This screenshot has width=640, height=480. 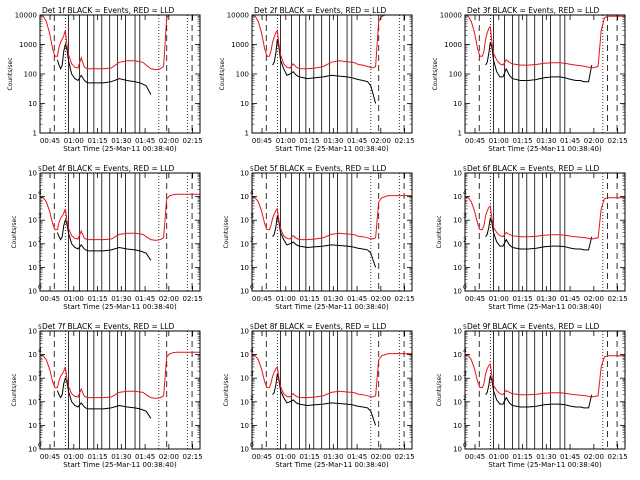 What do you see at coordinates (320, 326) in the screenshot?
I see `panel-title: Det 8f BLACK = Events, RED = LLD` at bounding box center [320, 326].